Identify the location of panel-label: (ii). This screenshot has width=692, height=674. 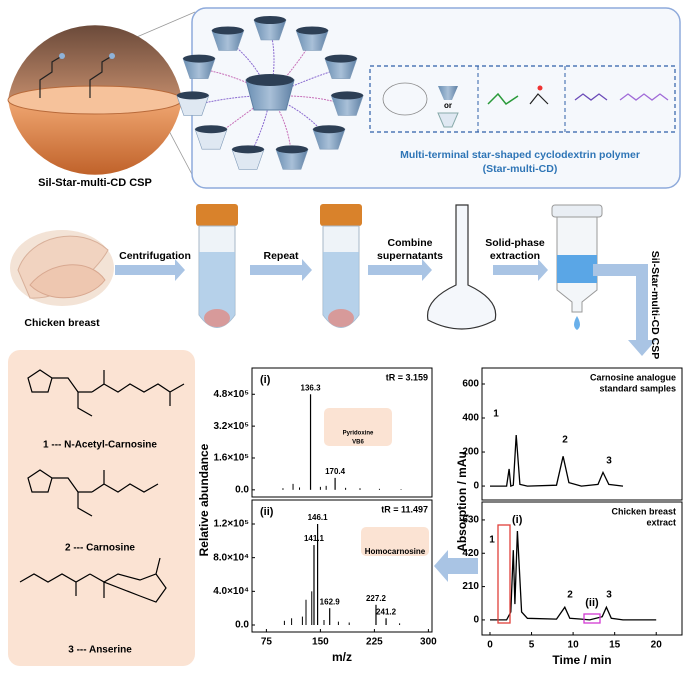
(267, 512).